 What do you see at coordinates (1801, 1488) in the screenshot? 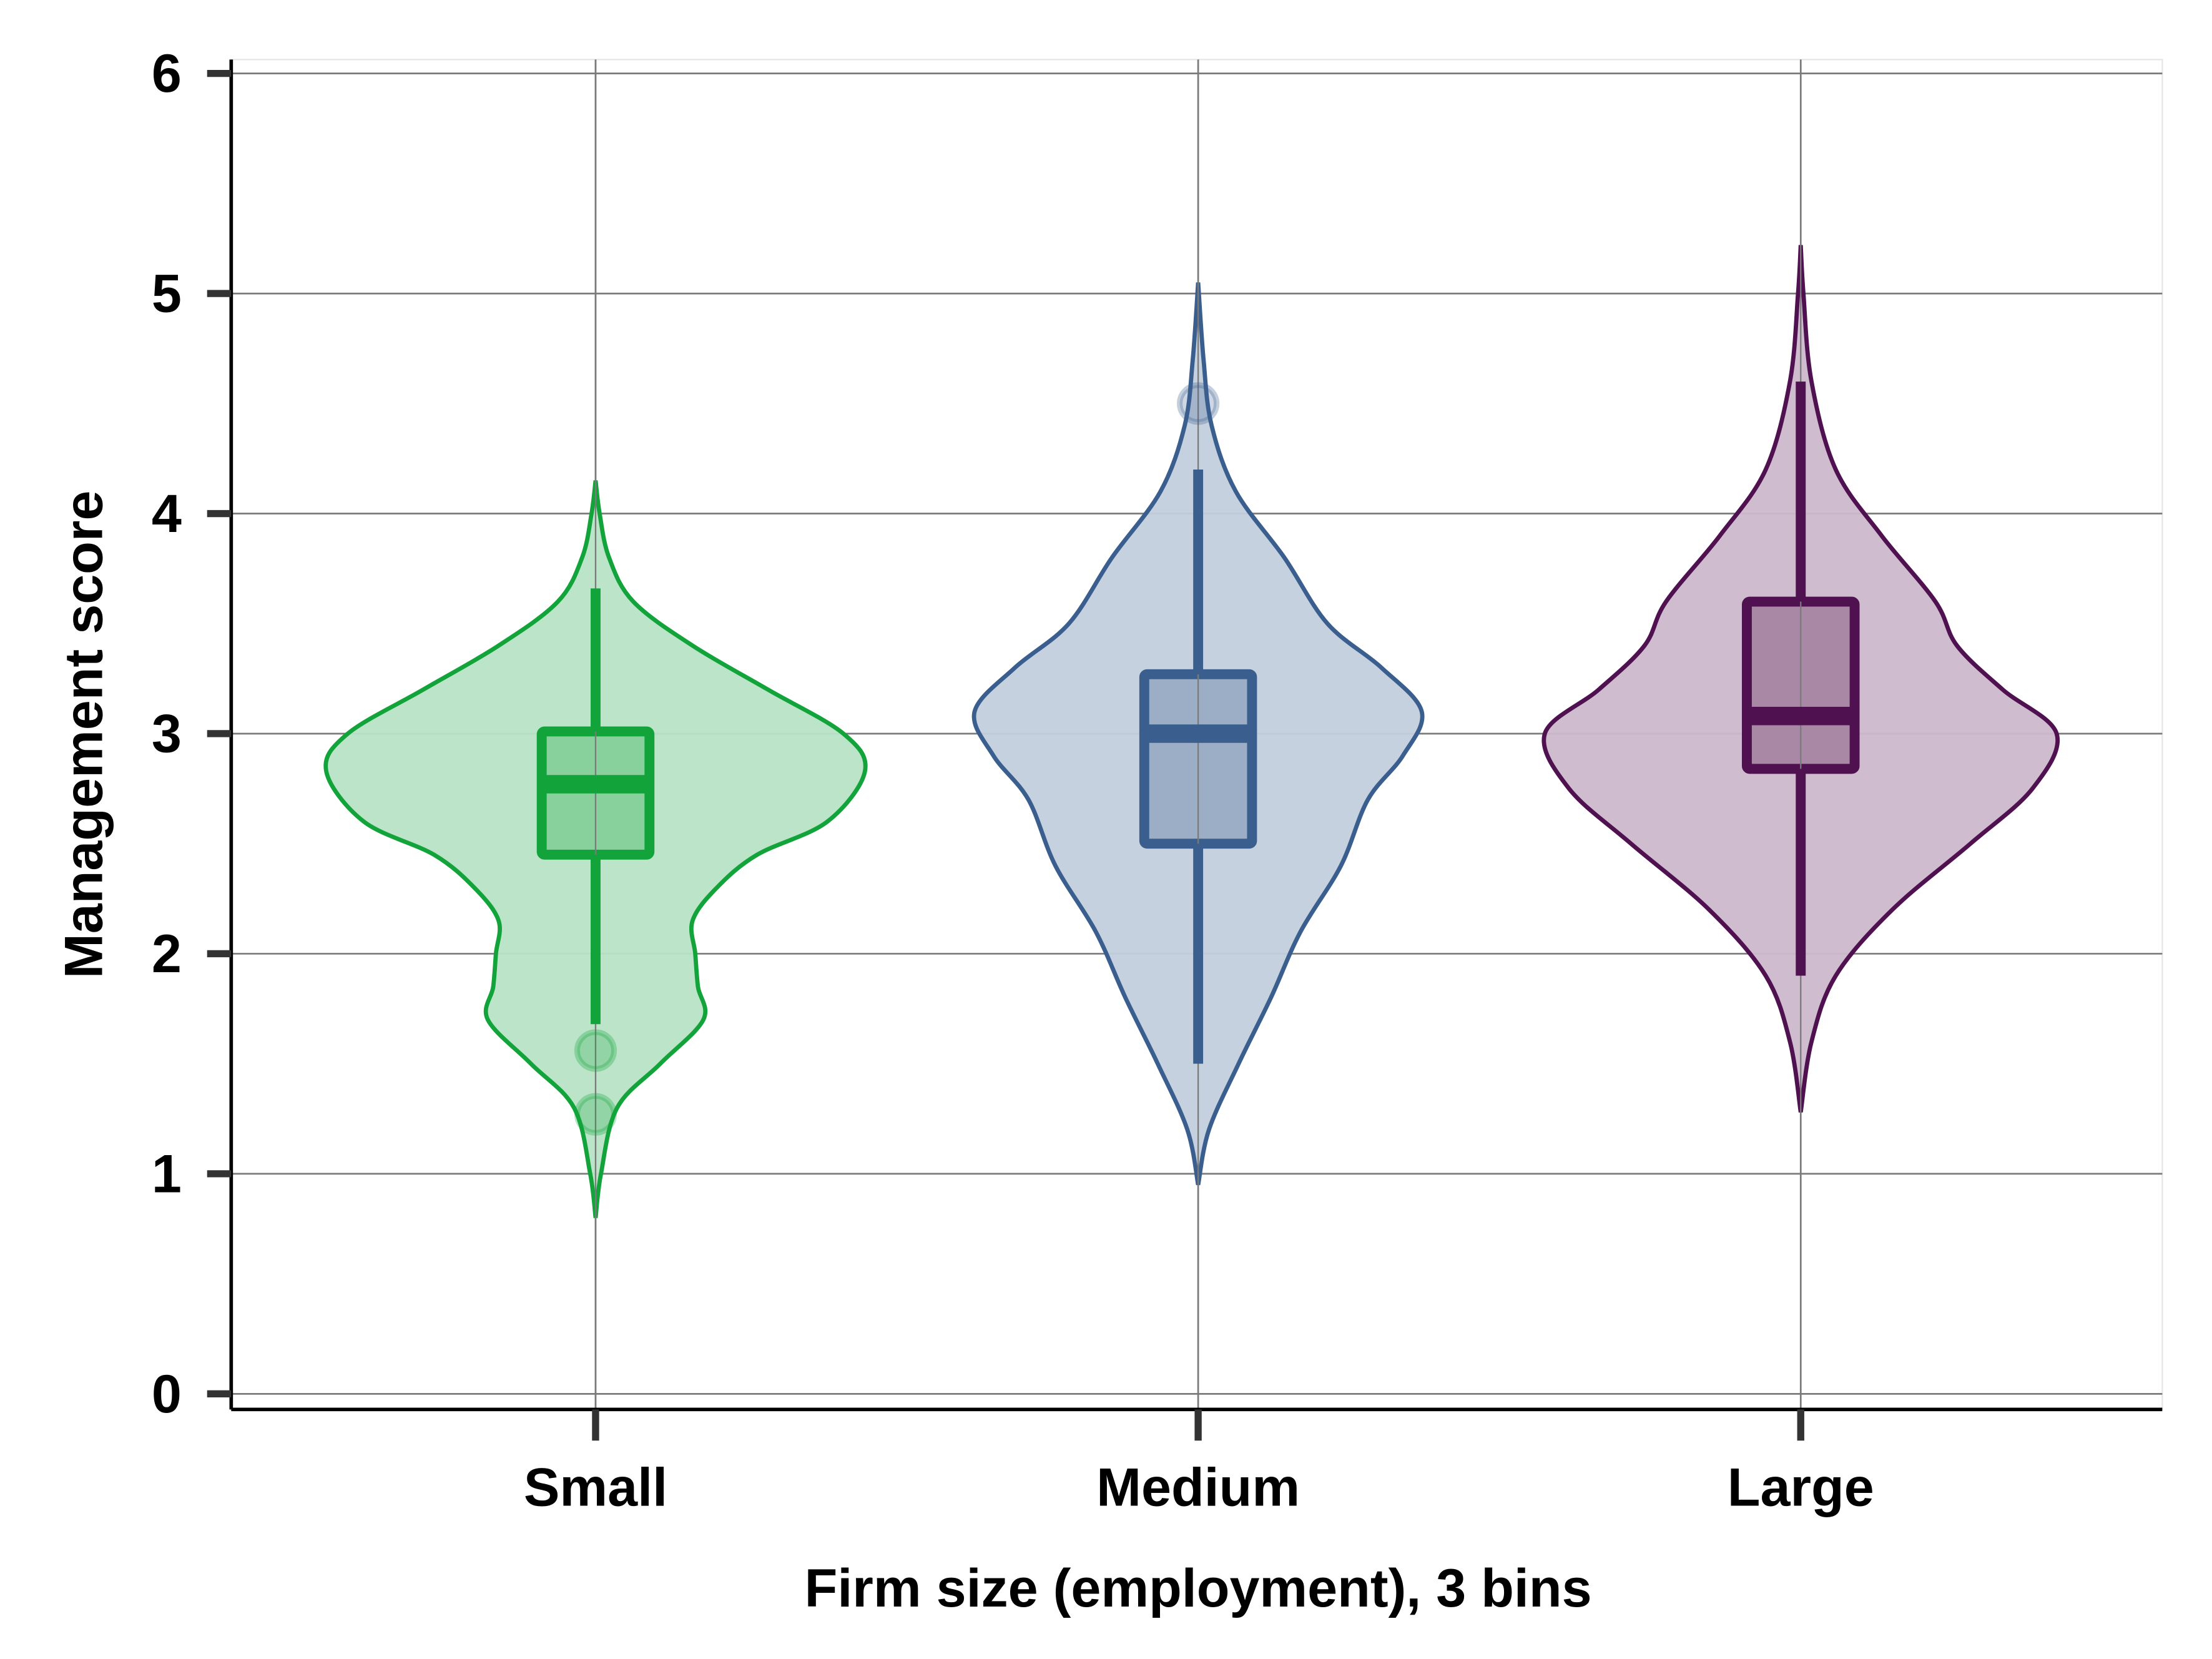
I see `x-tick-label-large: Large` at bounding box center [1801, 1488].